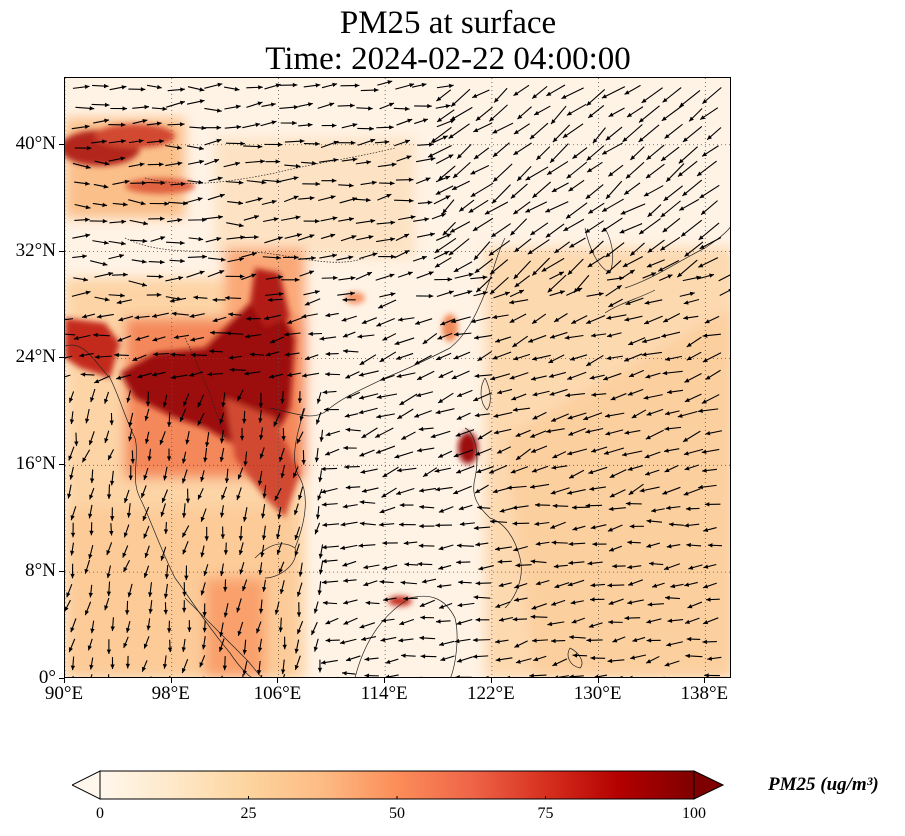 This screenshot has height=836, width=905. What do you see at coordinates (704, 693) in the screenshot?
I see `x-tick-label: 138°E` at bounding box center [704, 693].